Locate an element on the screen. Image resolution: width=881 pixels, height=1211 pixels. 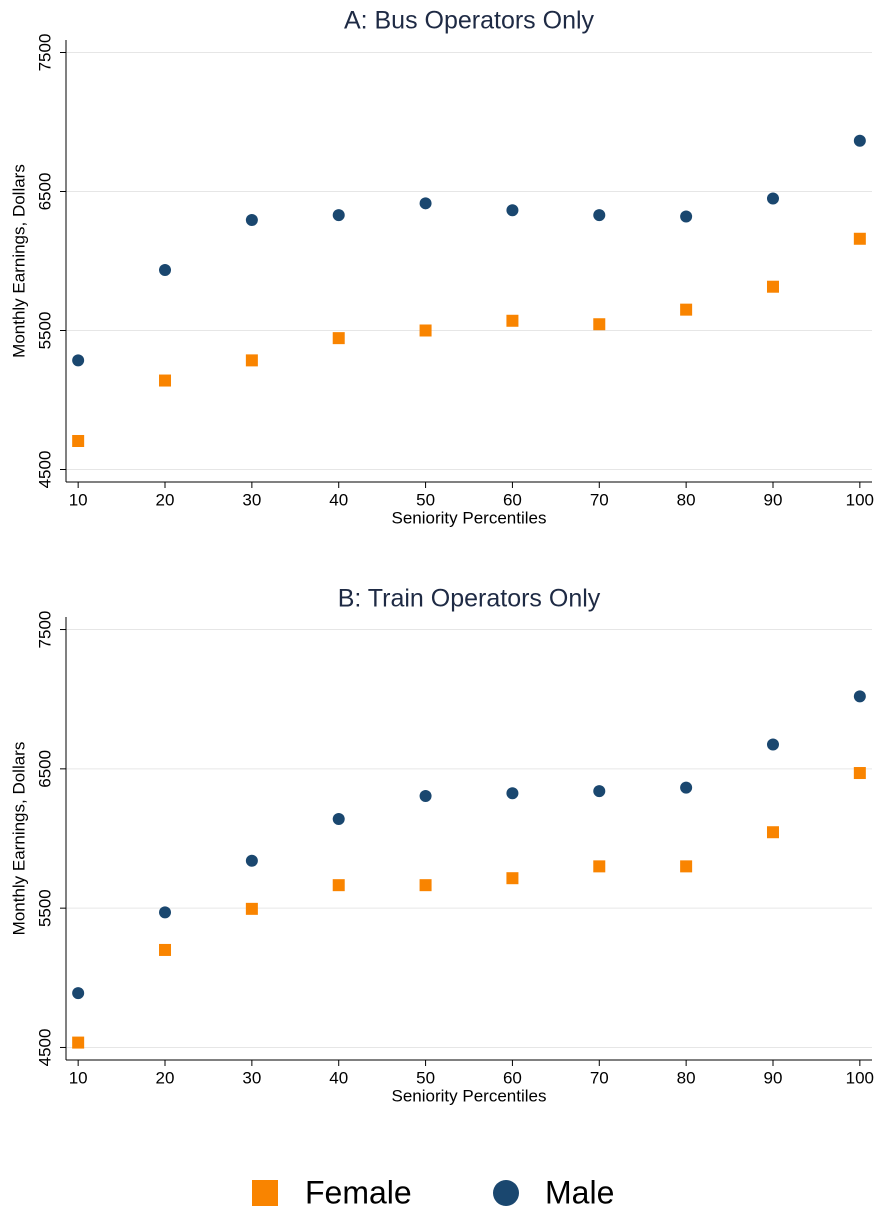
legend-label: Female is located at coordinates (358, 1192).